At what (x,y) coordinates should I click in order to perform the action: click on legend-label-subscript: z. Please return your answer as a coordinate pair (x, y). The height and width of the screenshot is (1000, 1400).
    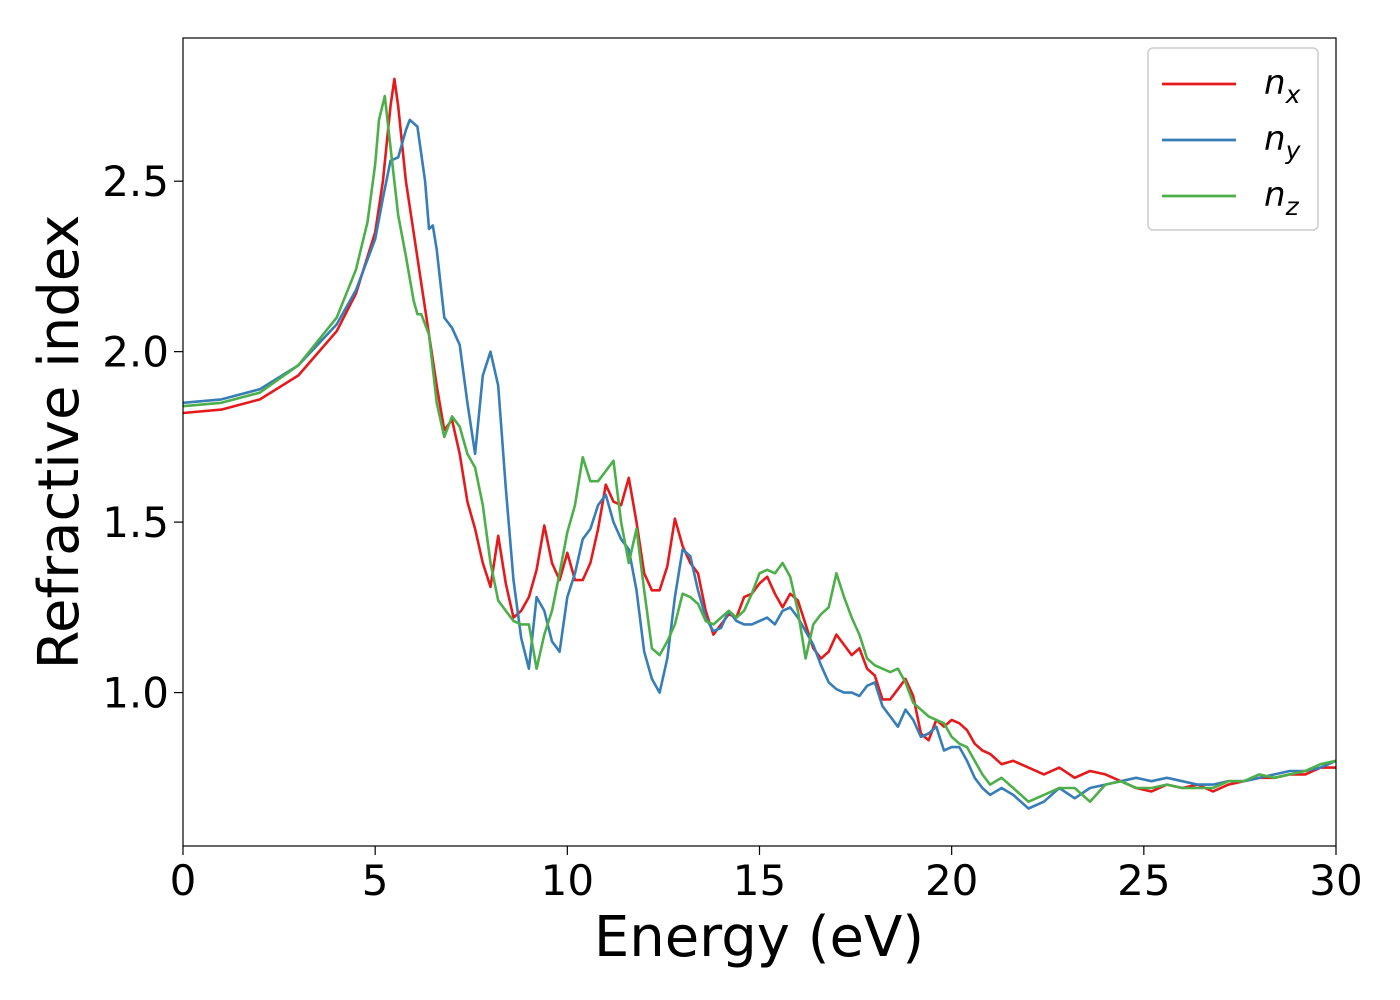
    Looking at the image, I should click on (1292, 206).